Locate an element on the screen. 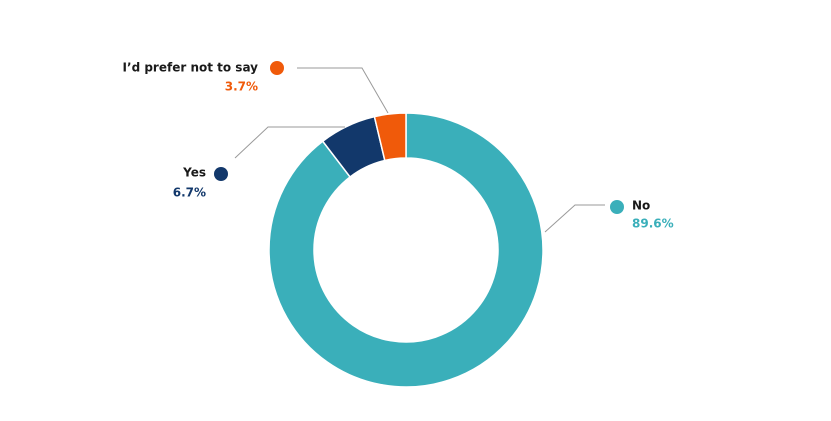 The image size is (831, 421). slice-label: No is located at coordinates (641, 206).